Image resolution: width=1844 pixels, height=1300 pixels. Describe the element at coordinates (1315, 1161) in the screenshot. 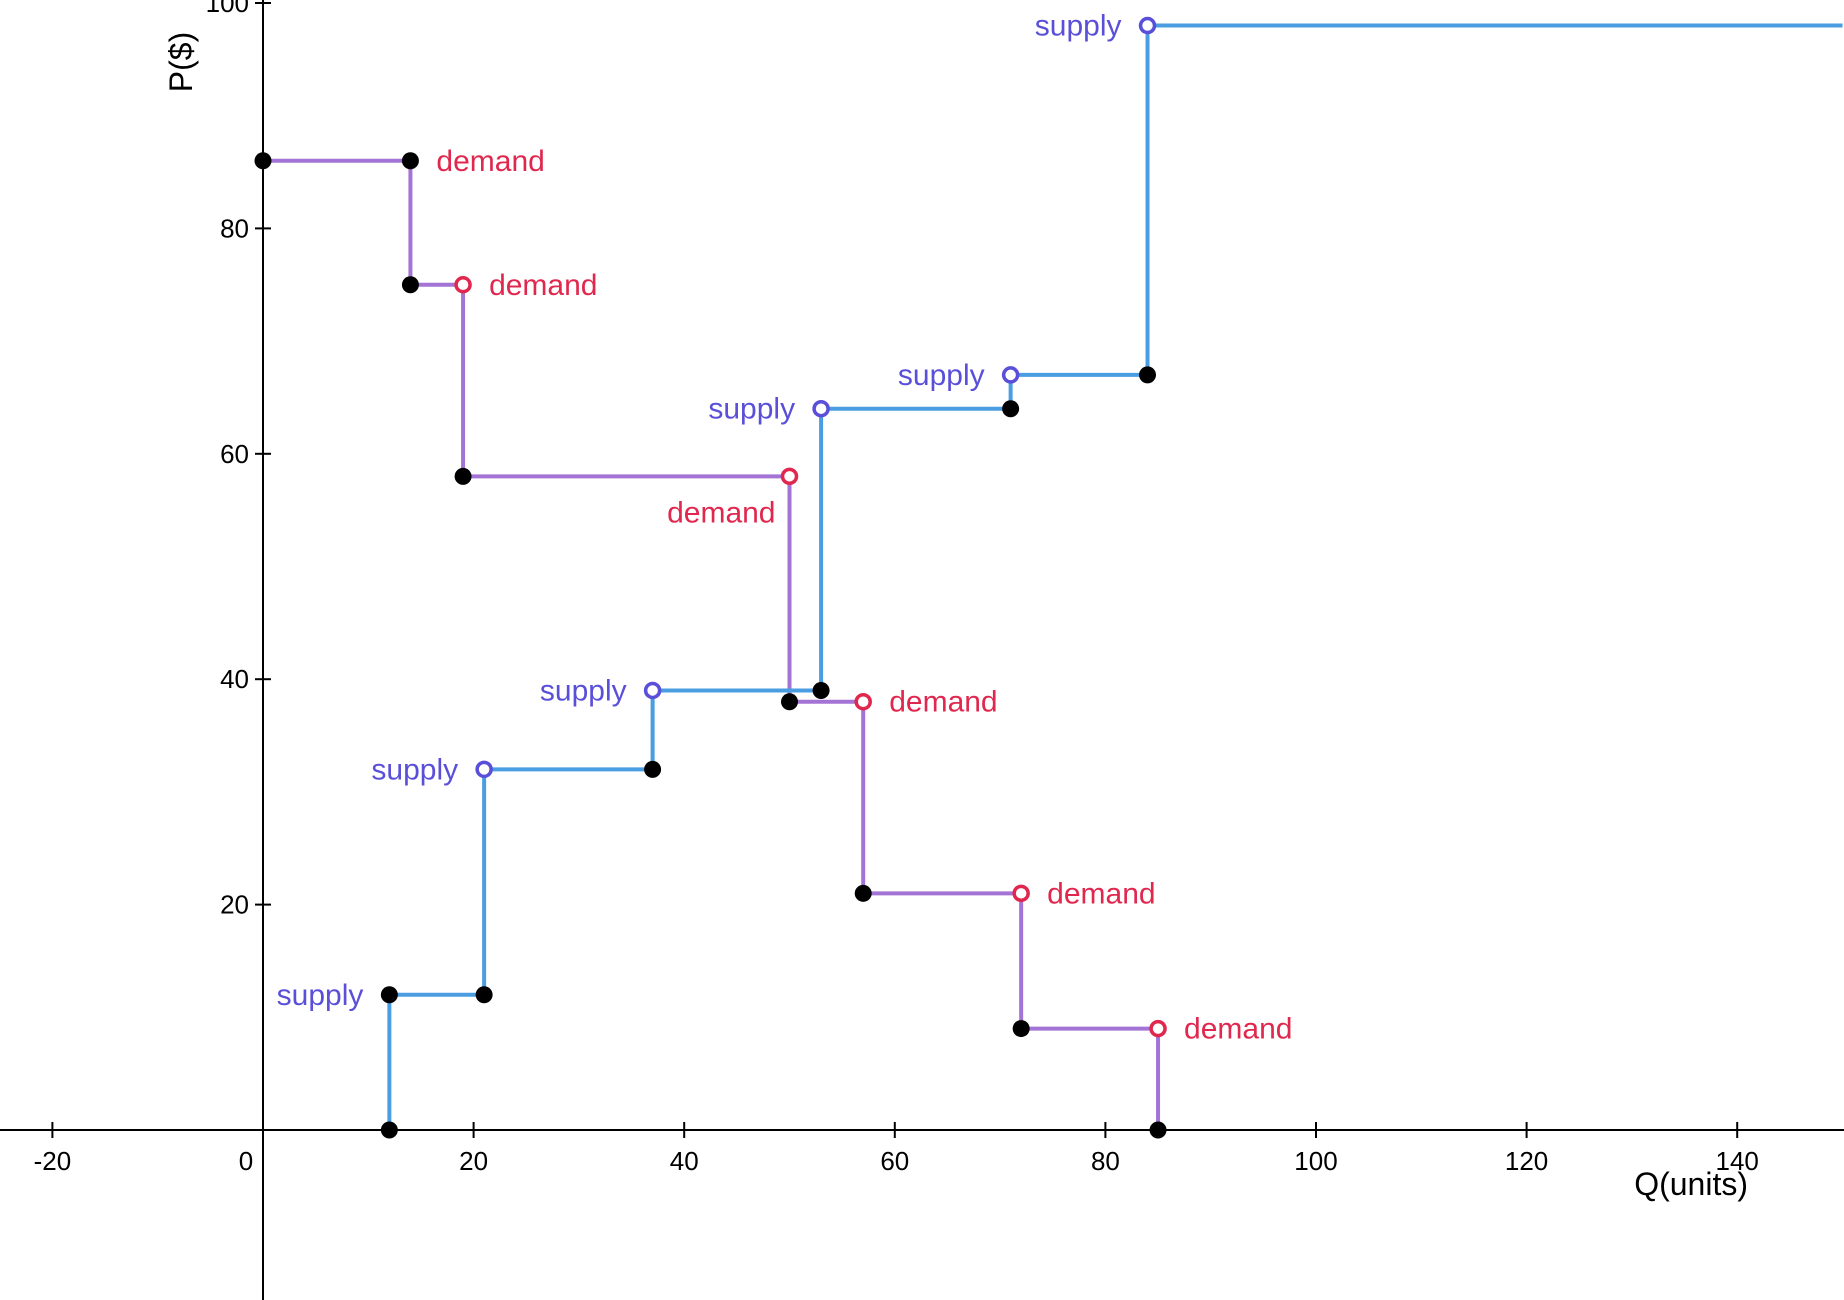

I see `x-tick-label: 100` at that location.